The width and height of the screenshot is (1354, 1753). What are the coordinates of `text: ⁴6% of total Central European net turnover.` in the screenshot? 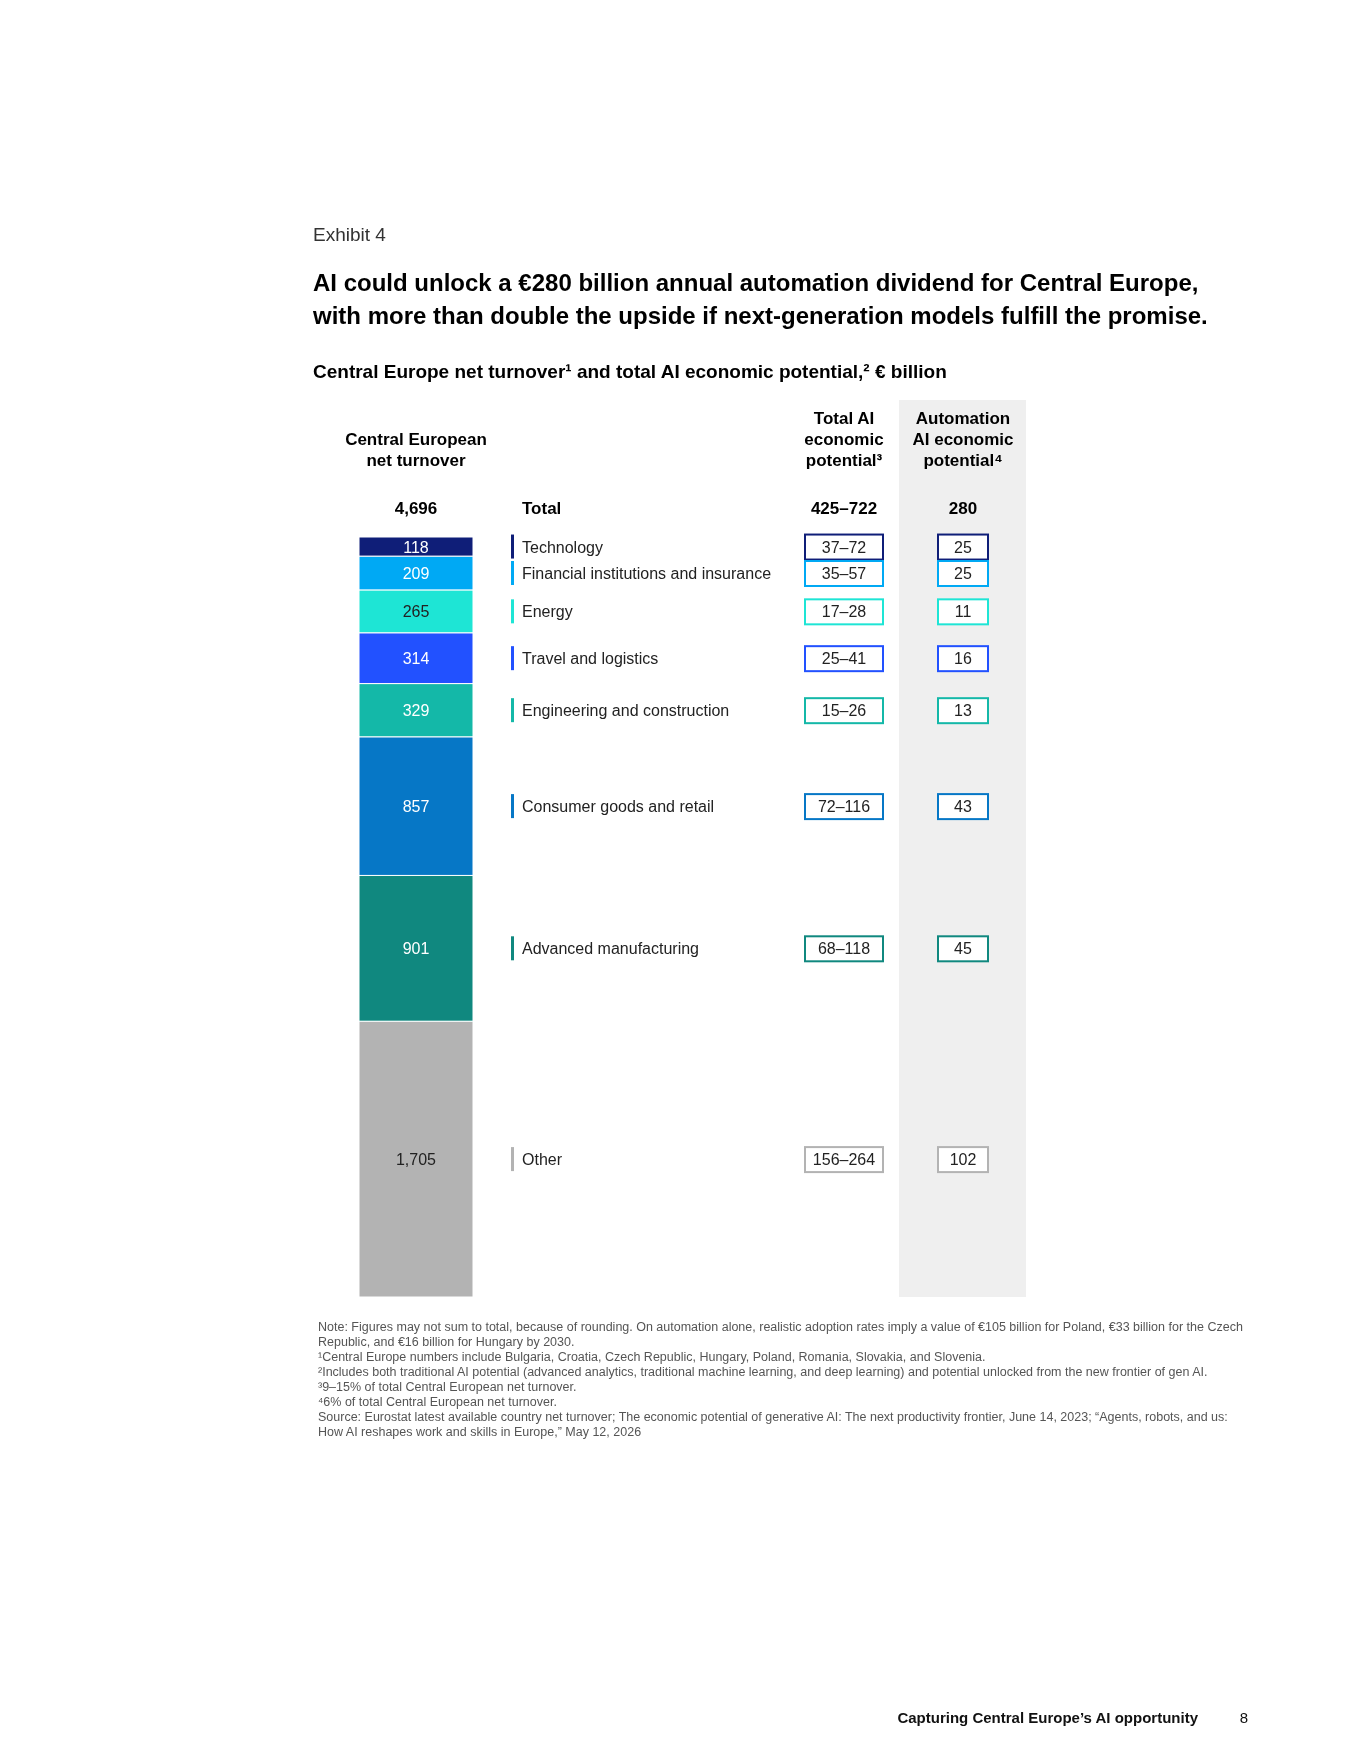 It's located at (437, 1402).